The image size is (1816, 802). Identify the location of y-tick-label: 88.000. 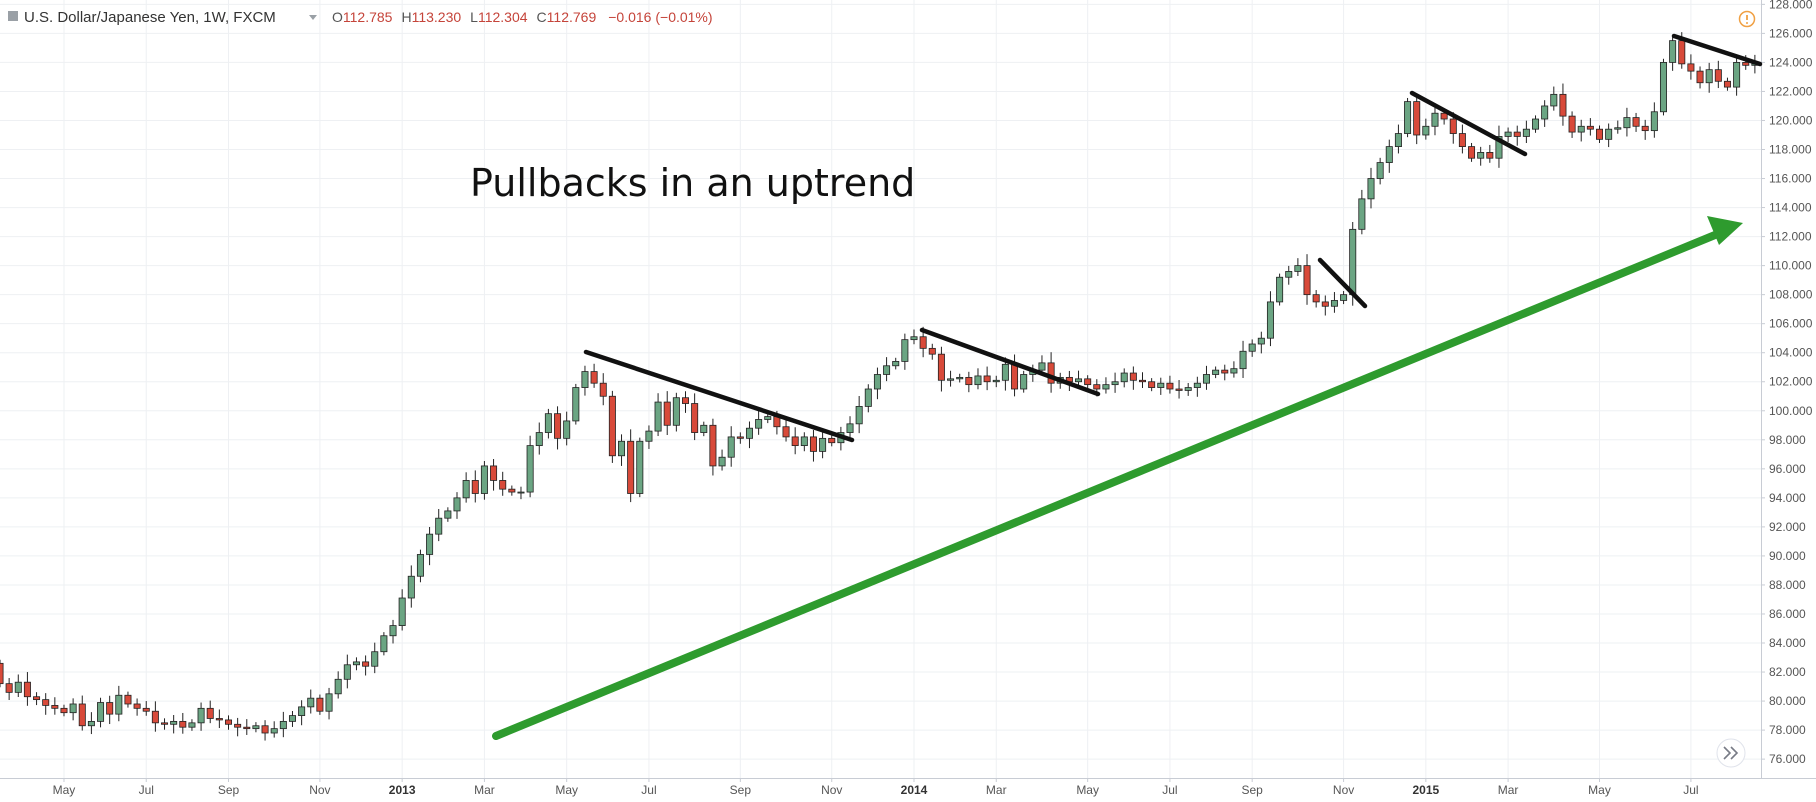
(1787, 585).